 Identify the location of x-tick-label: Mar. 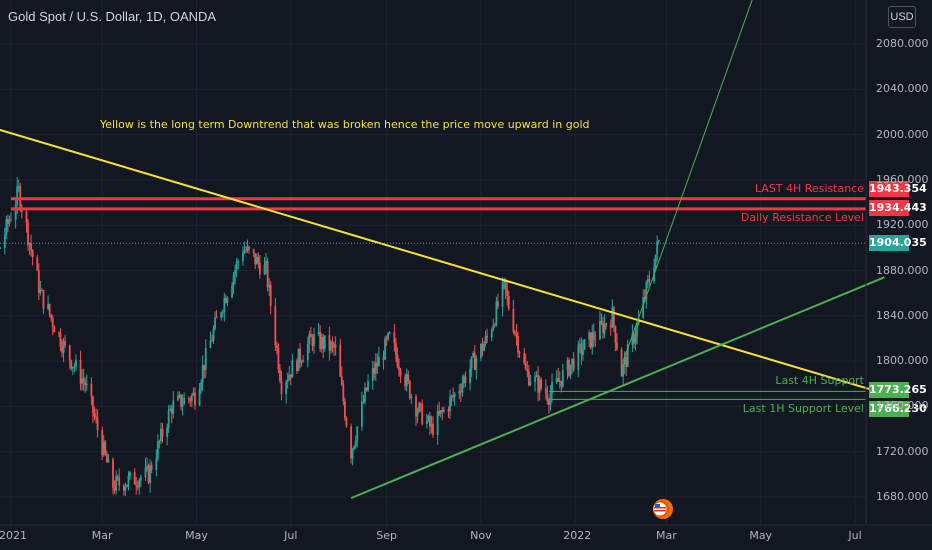
(666, 535).